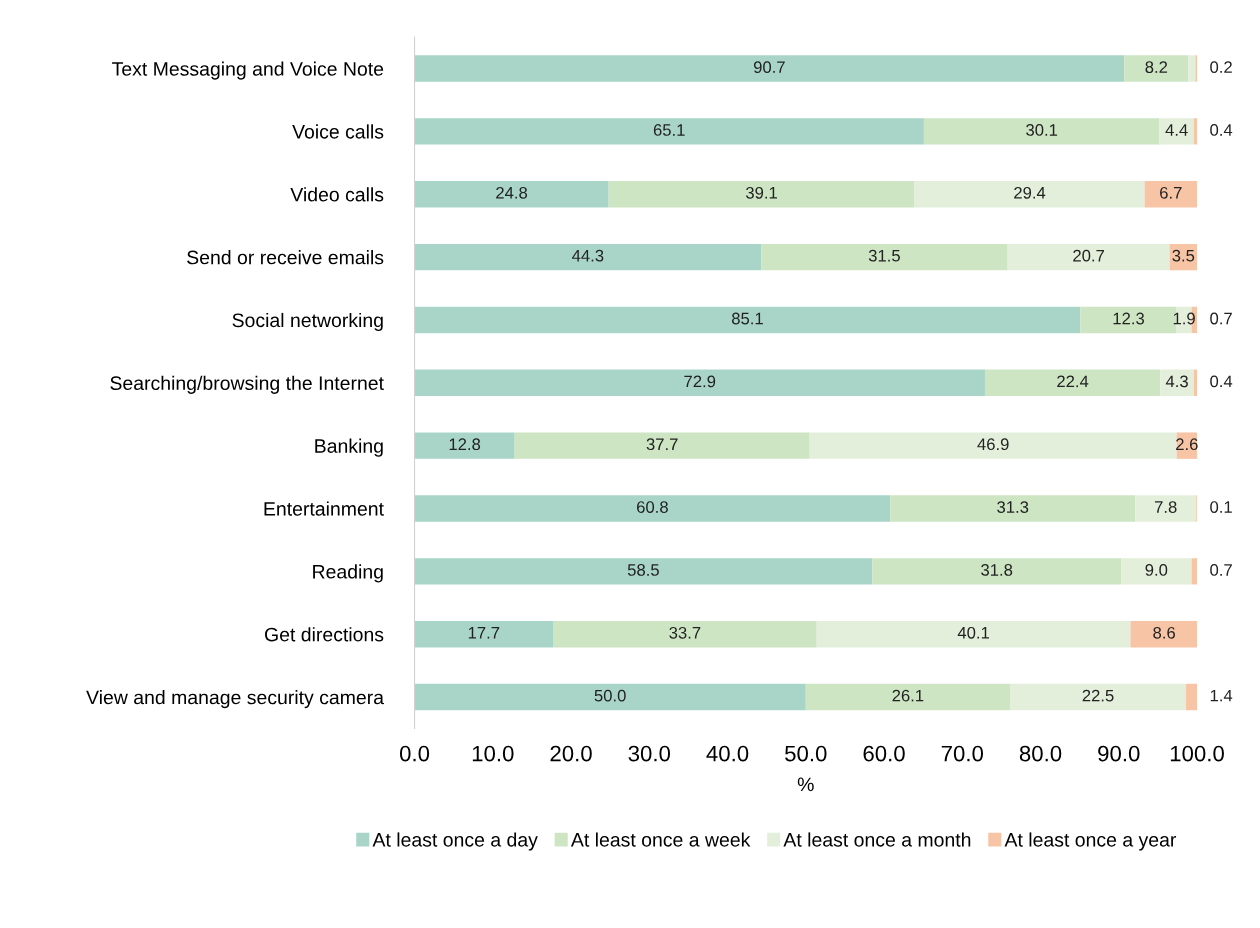  I want to click on data-label: 26.1, so click(908, 695).